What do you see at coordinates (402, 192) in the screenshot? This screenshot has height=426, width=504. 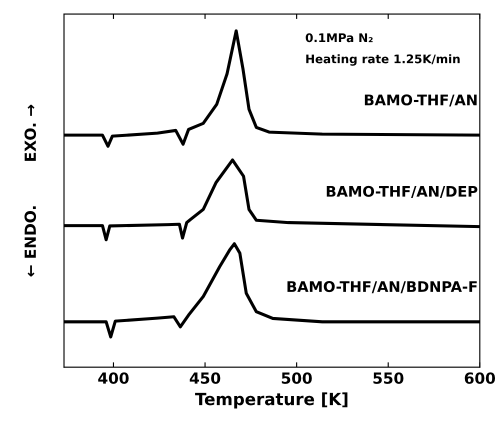 I see `series-label: BAMO-THF/AN/DEP` at bounding box center [402, 192].